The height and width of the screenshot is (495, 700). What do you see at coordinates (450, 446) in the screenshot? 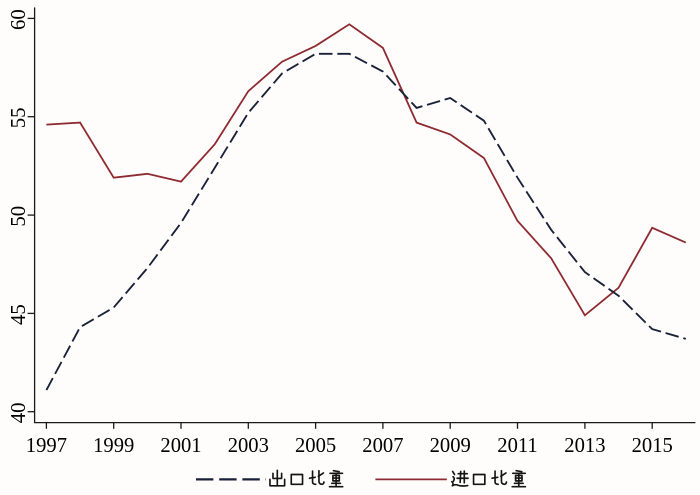
I see `svg-text: 2009` at bounding box center [450, 446].